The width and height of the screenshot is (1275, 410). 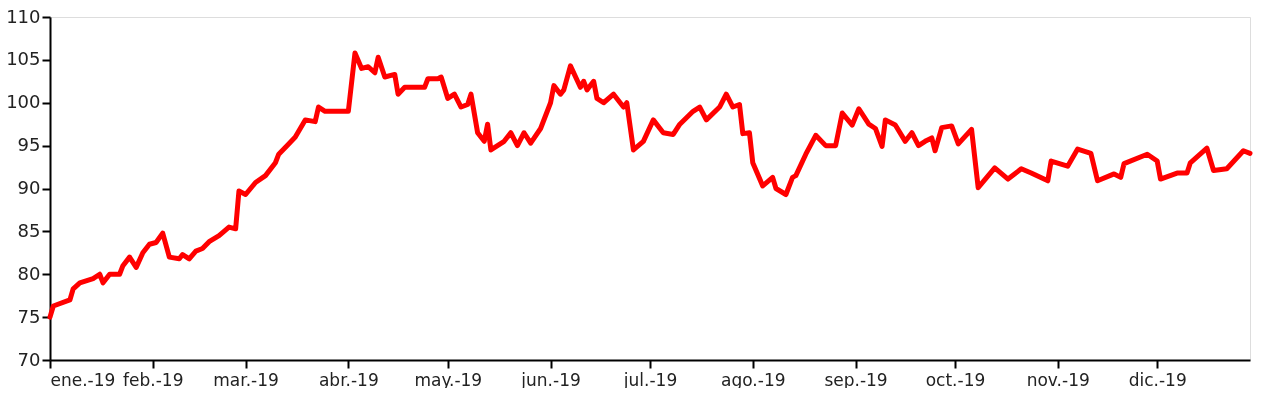 I want to click on x-tick-label: mar.-19, so click(x=246, y=379).